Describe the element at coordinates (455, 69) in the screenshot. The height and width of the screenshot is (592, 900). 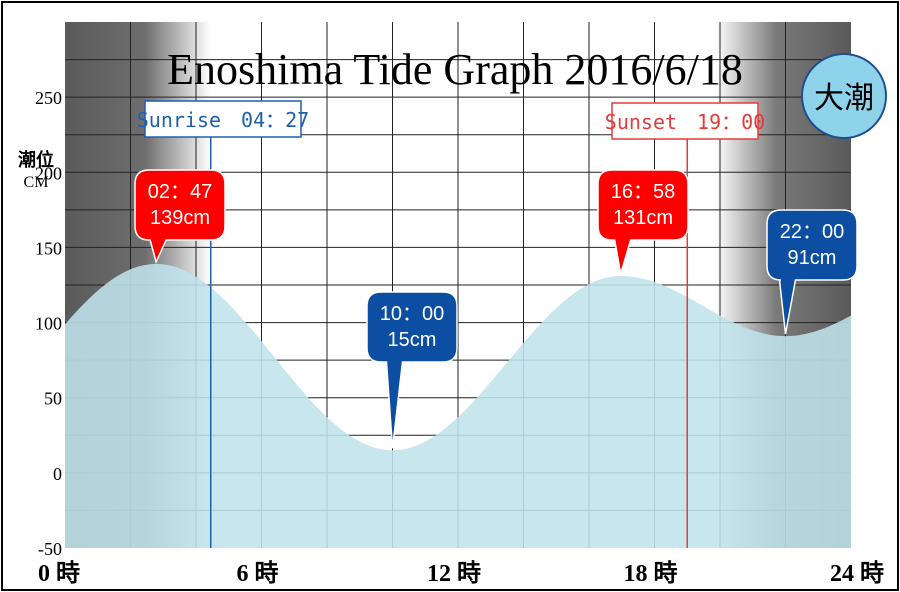
I see `chart-title: Enoshima Tide Graph 2016/6/18` at that location.